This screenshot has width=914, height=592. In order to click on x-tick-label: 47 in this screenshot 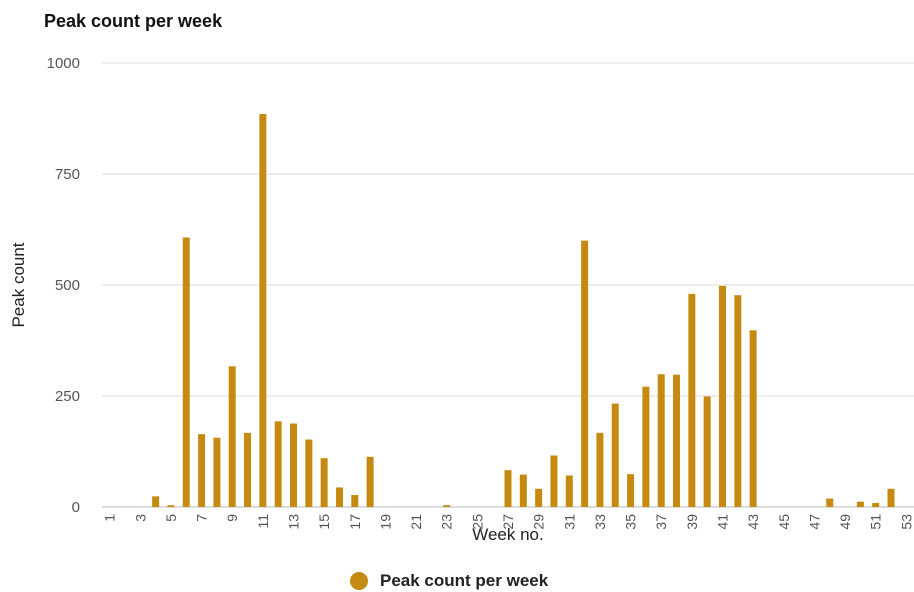, I will do `click(814, 522)`.